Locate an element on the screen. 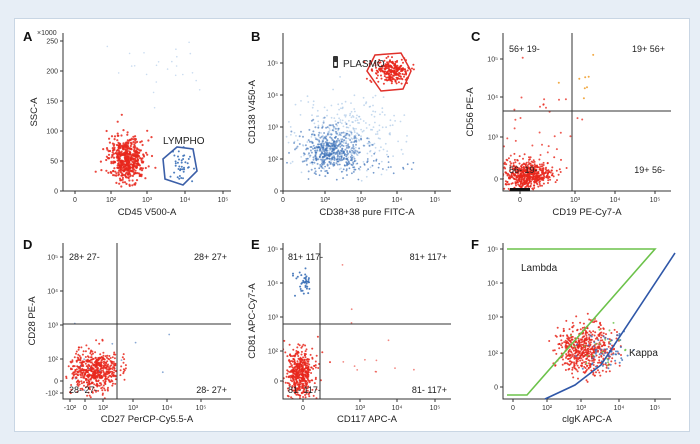  y-tick-label: 200 is located at coordinates (52, 72).